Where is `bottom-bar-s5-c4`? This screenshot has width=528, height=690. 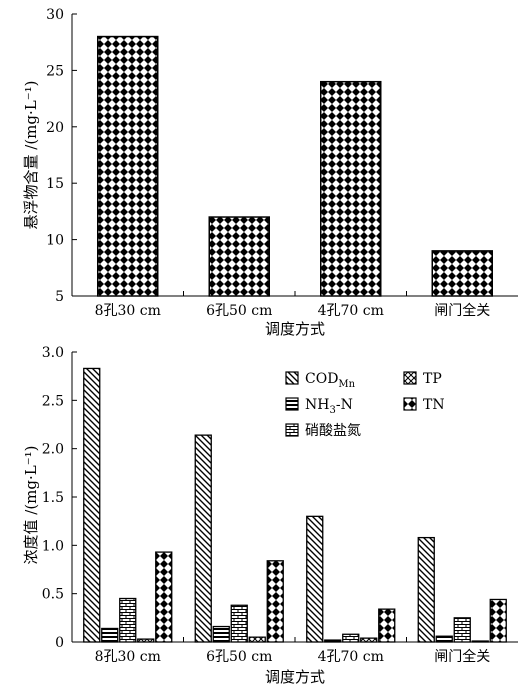 bottom-bar-s5-c4 is located at coordinates (498, 620).